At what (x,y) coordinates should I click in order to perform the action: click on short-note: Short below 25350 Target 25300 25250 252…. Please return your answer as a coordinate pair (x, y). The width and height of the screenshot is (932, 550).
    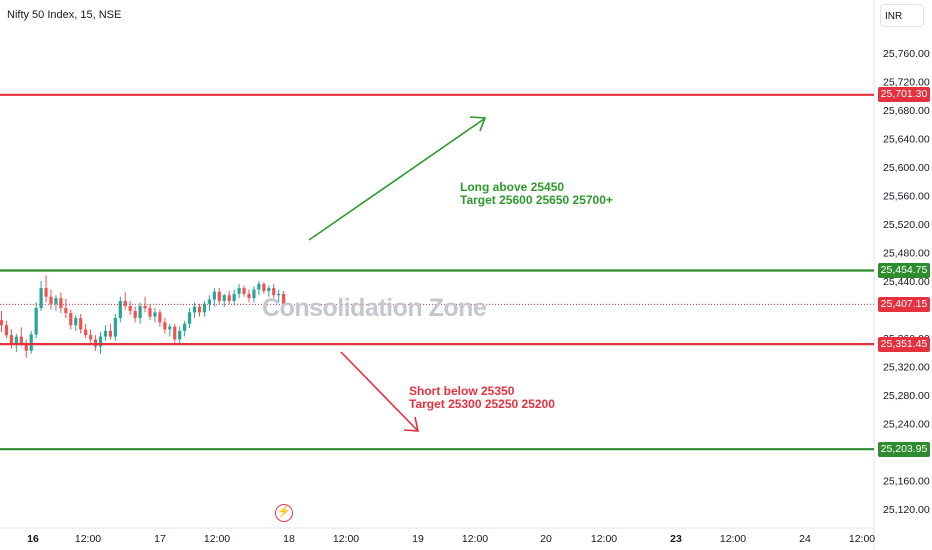
    Looking at the image, I should click on (482, 398).